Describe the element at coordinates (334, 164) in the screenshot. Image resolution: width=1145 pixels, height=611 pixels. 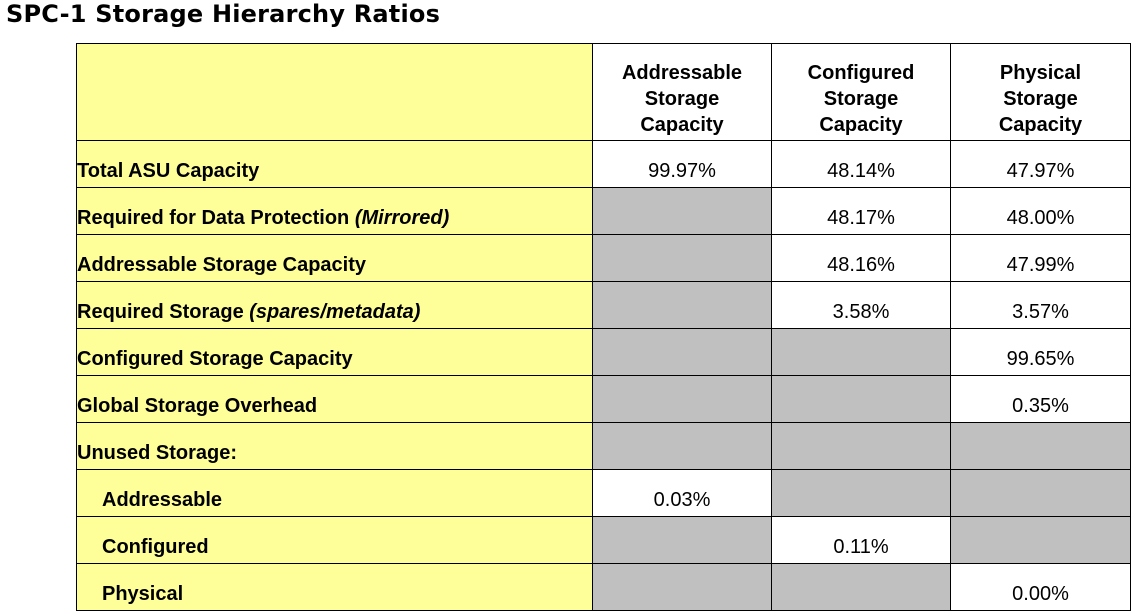
I see `row-label-total-asu-capacity: Total ASU Capacity` at that location.